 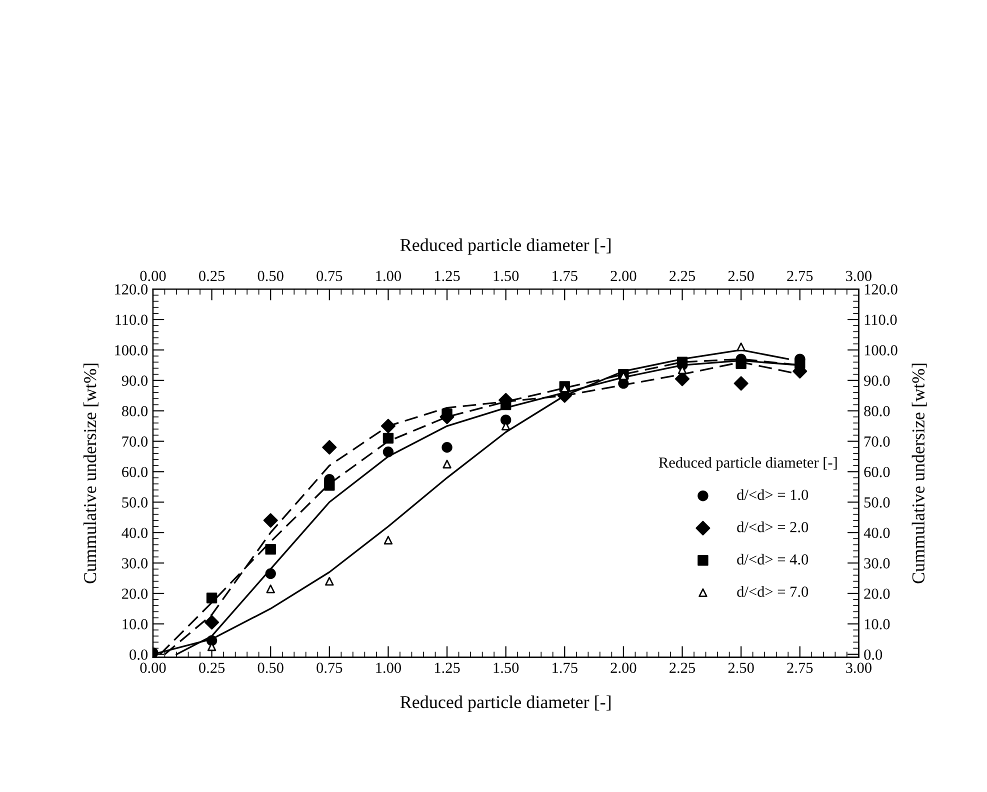 I want to click on y2-tick-label: 50.0, so click(x=877, y=502).